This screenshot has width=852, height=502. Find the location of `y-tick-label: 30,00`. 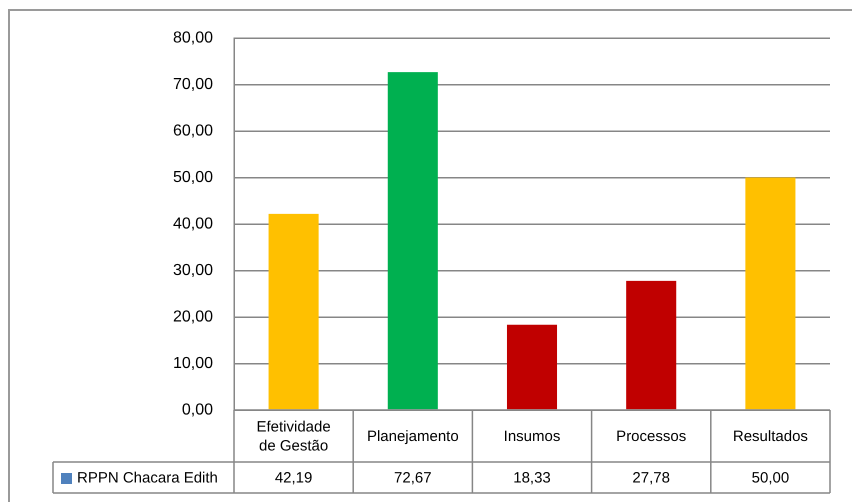

y-tick-label: 30,00 is located at coordinates (193, 270).